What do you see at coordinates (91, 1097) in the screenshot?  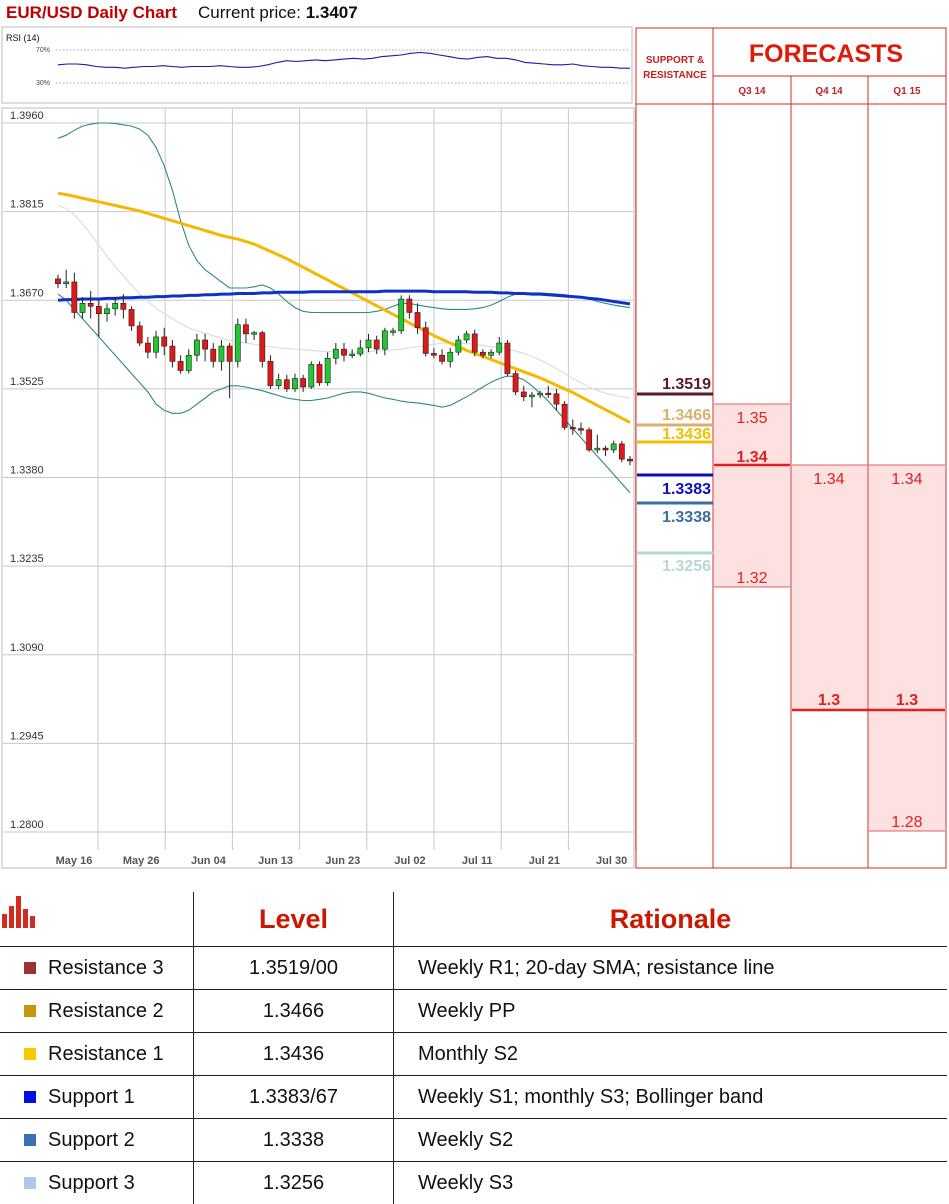 I see `row-name: Support 1` at bounding box center [91, 1097].